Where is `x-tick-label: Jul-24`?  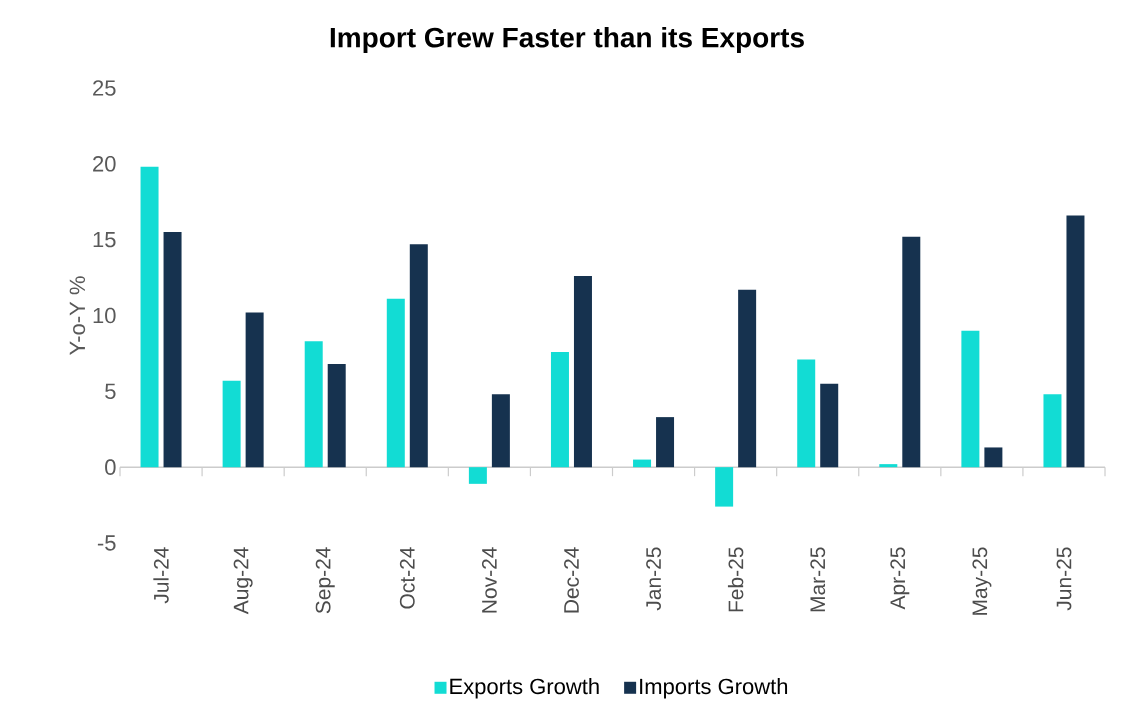
x-tick-label: Jul-24 is located at coordinates (161, 575).